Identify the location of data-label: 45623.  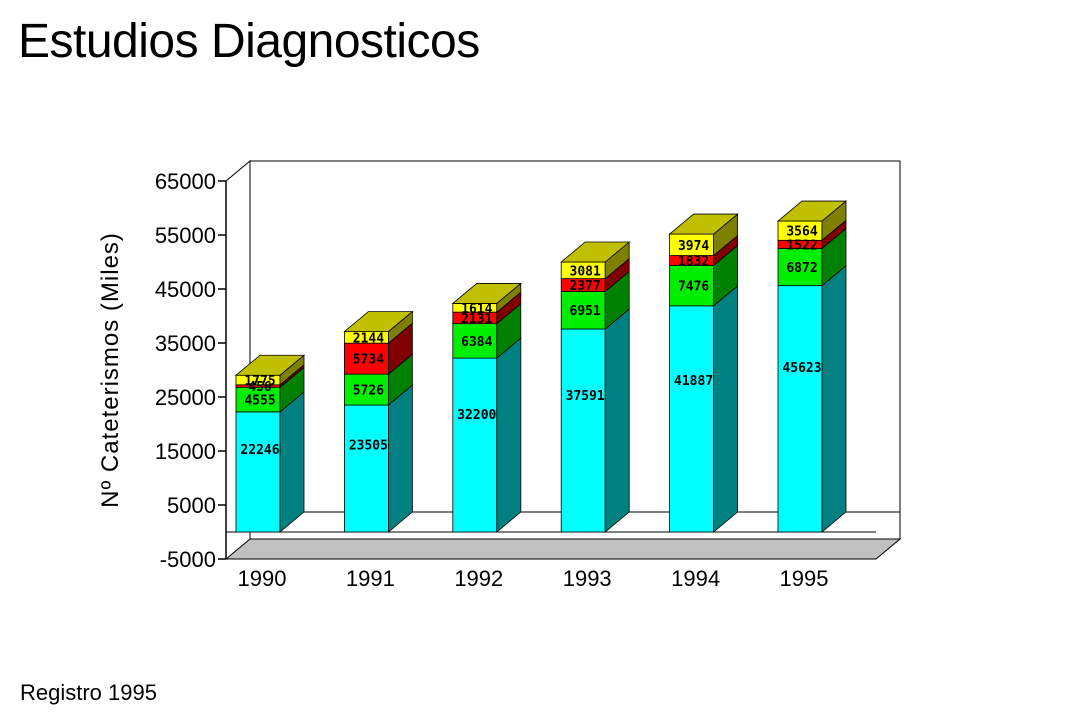
(801, 368).